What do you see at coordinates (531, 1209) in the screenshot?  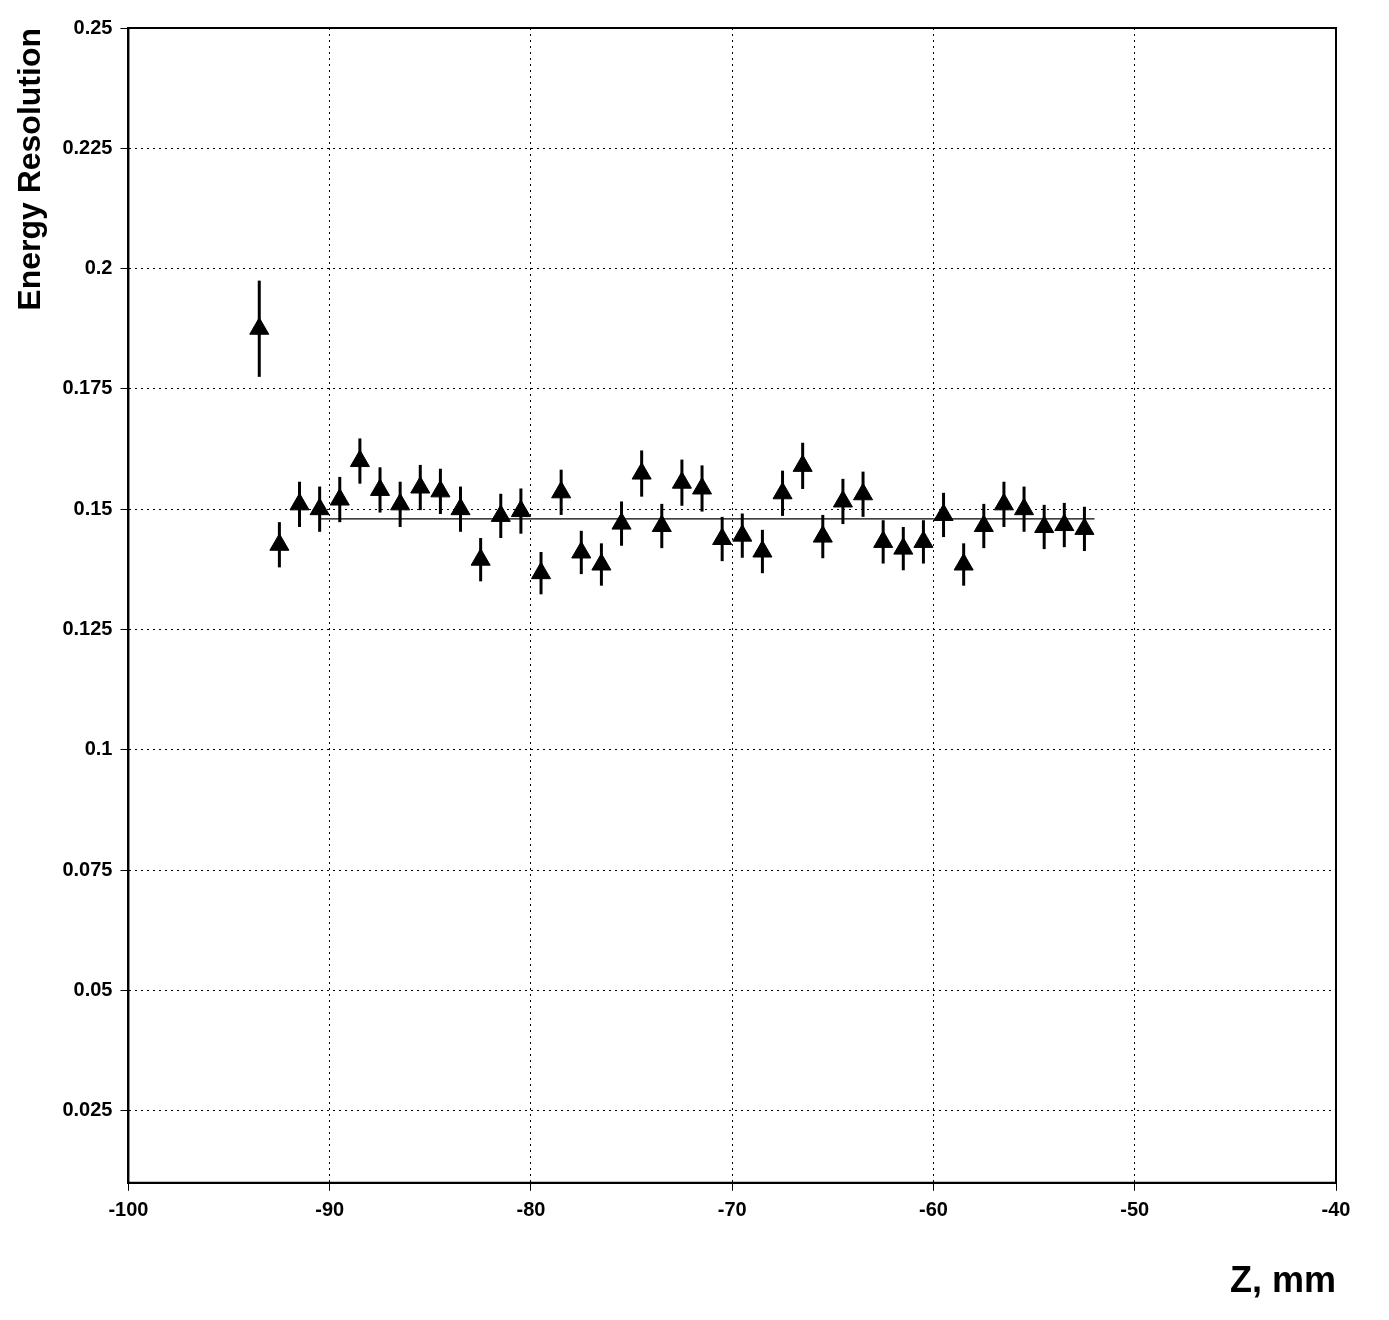 I see `x-tick-label: -80` at bounding box center [531, 1209].